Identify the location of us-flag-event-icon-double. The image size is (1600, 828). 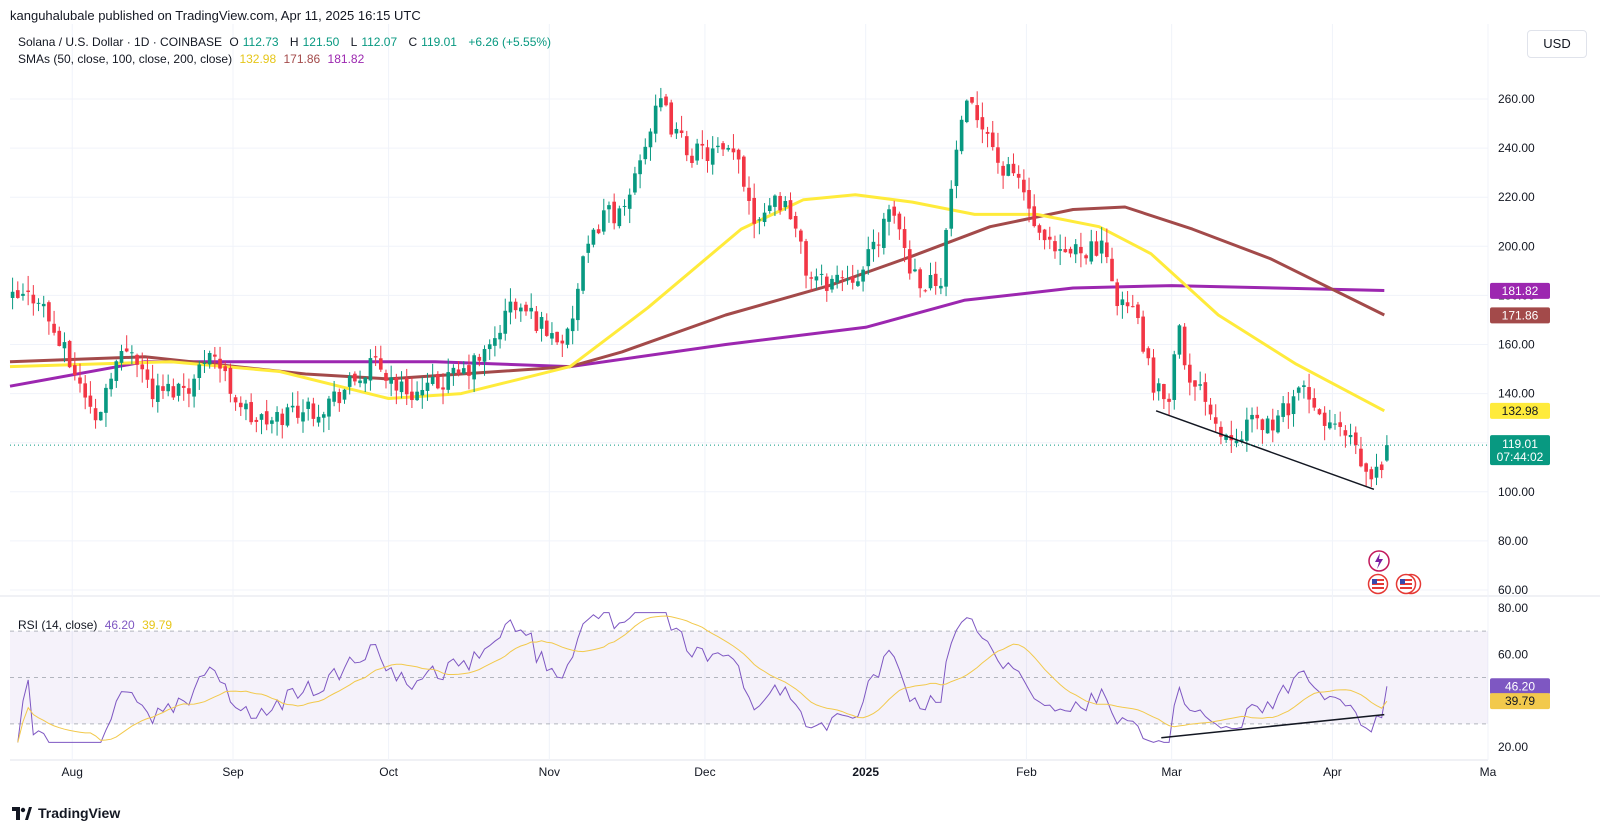
(1409, 586).